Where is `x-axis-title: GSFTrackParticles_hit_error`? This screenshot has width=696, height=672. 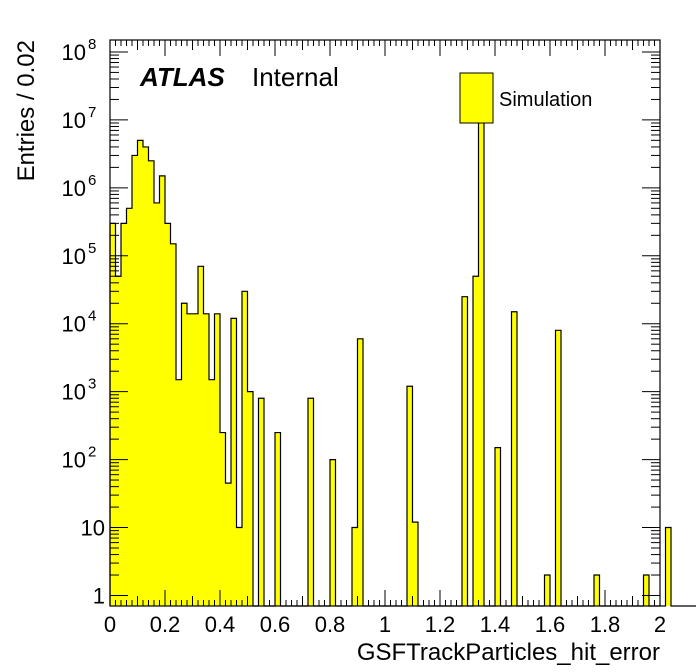
x-axis-title: GSFTrackParticles_hit_error is located at coordinates (508, 652).